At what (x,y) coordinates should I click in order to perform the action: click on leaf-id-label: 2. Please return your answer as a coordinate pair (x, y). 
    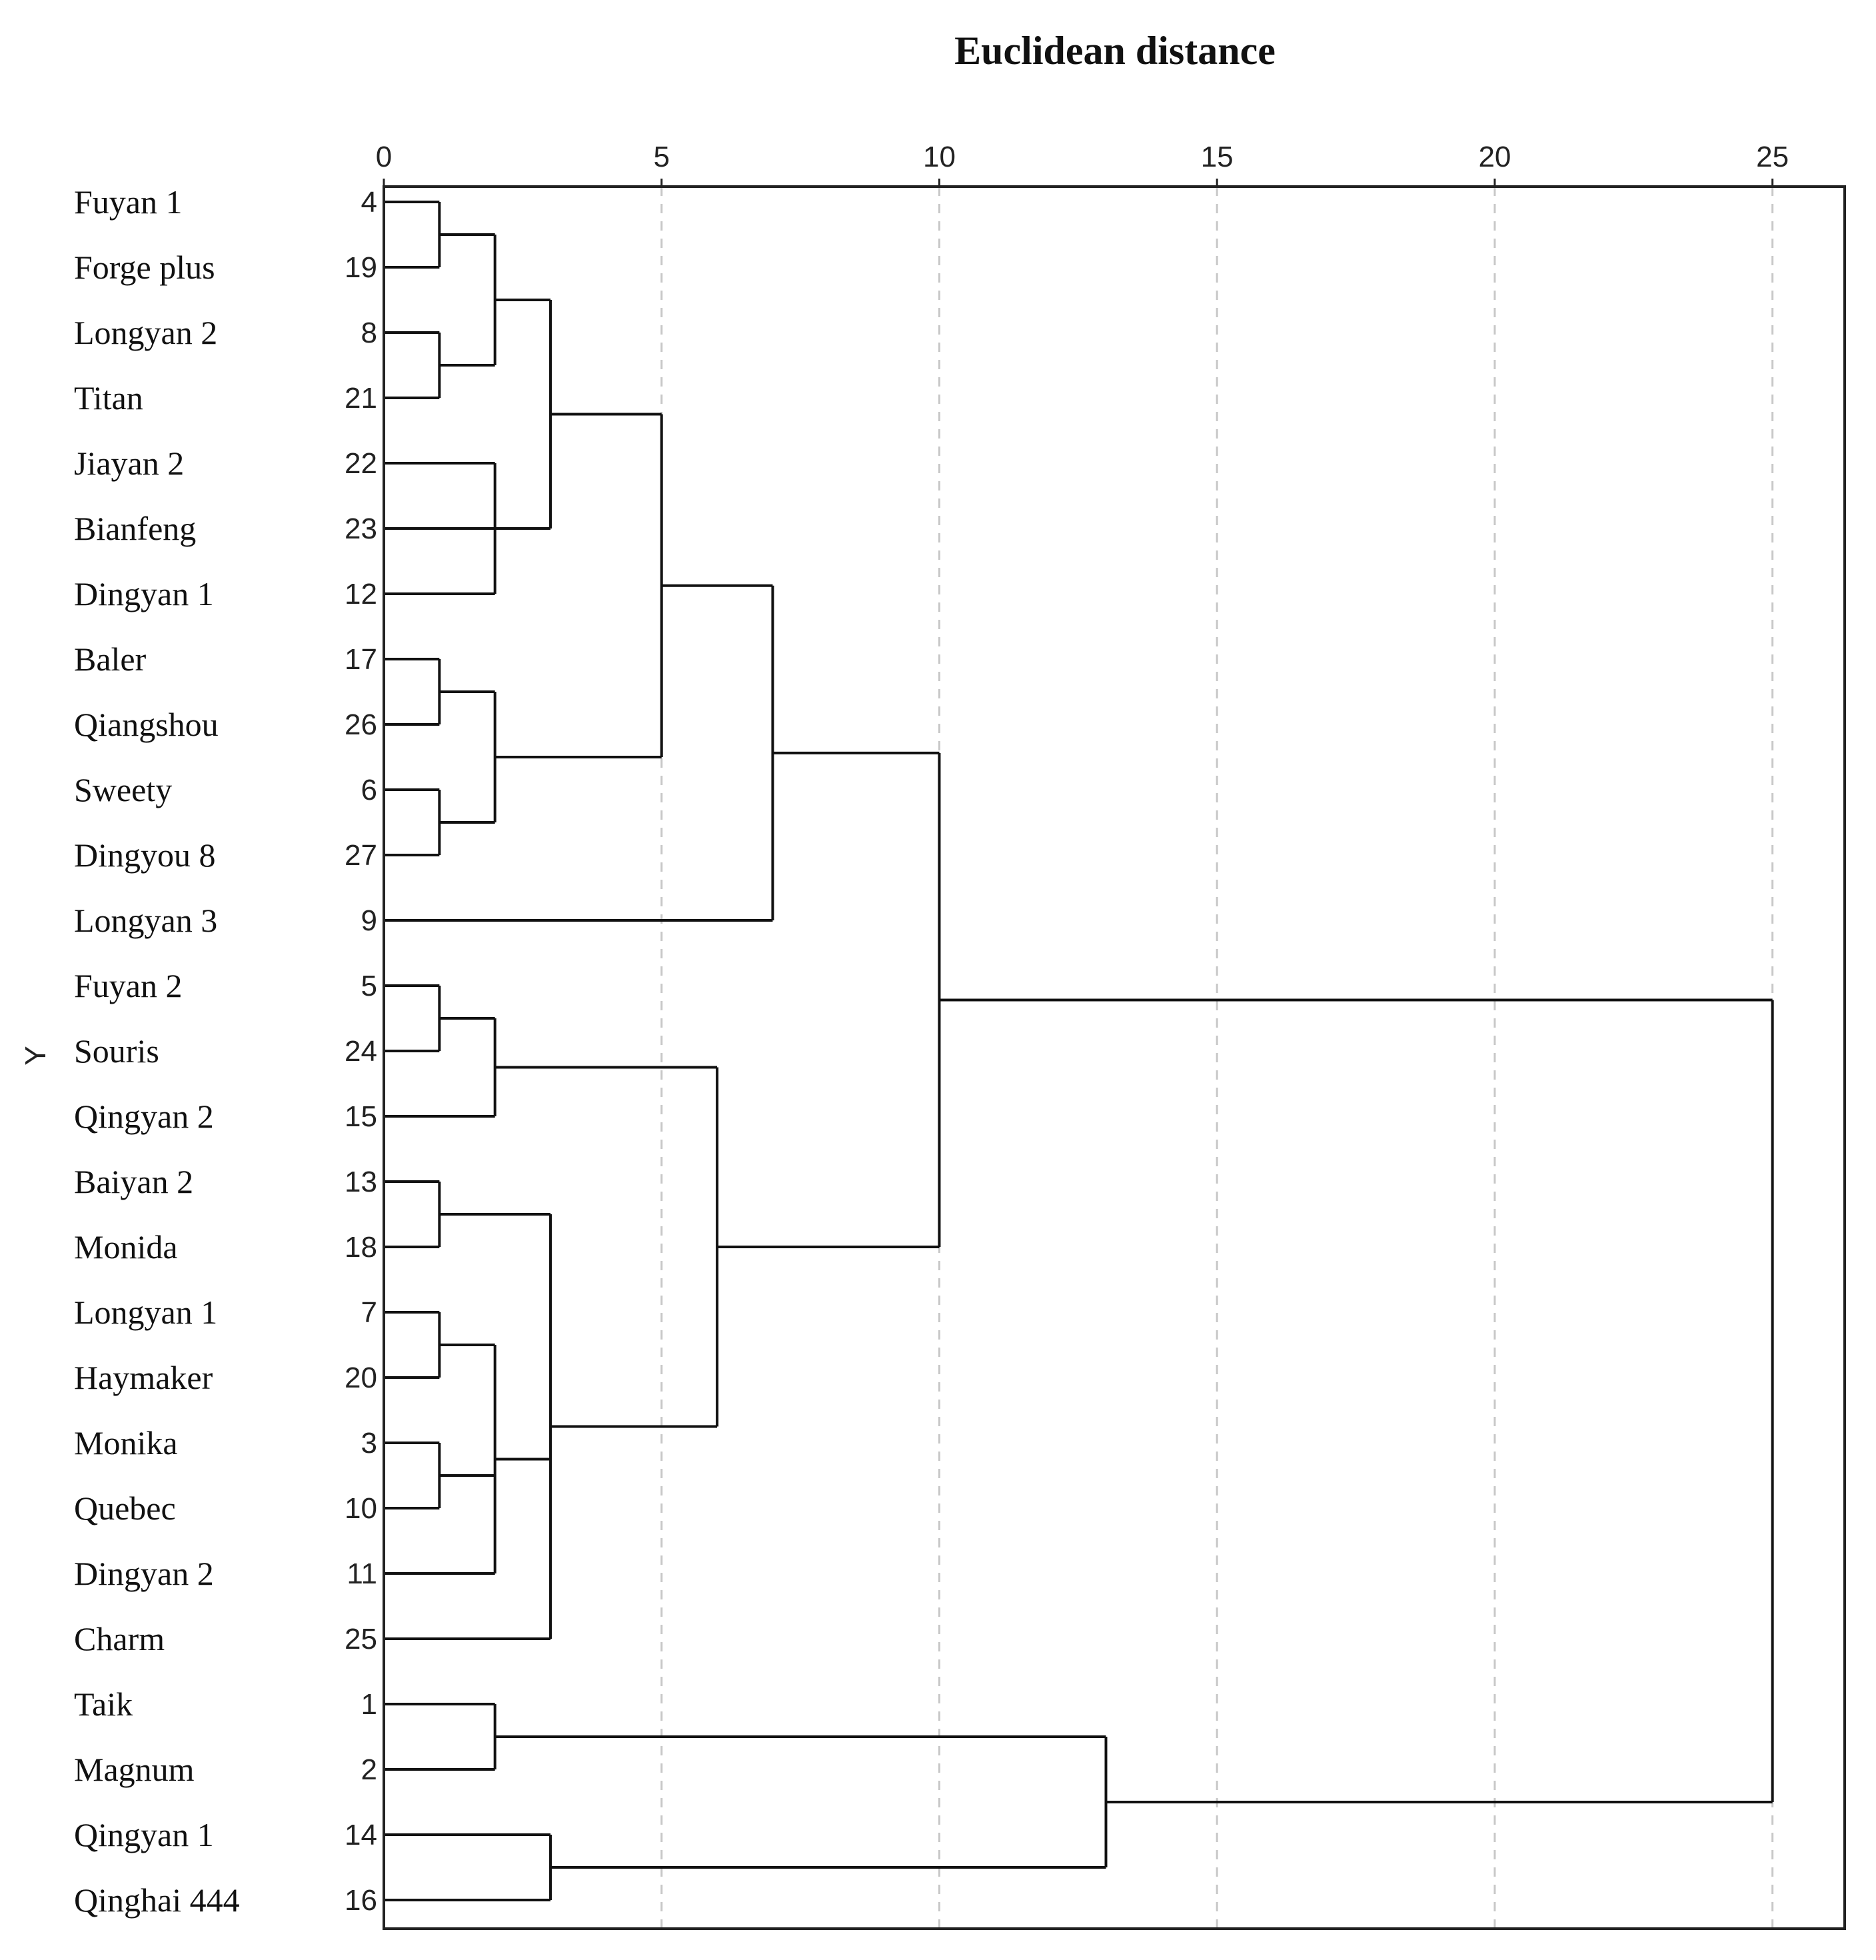
    Looking at the image, I should click on (369, 1770).